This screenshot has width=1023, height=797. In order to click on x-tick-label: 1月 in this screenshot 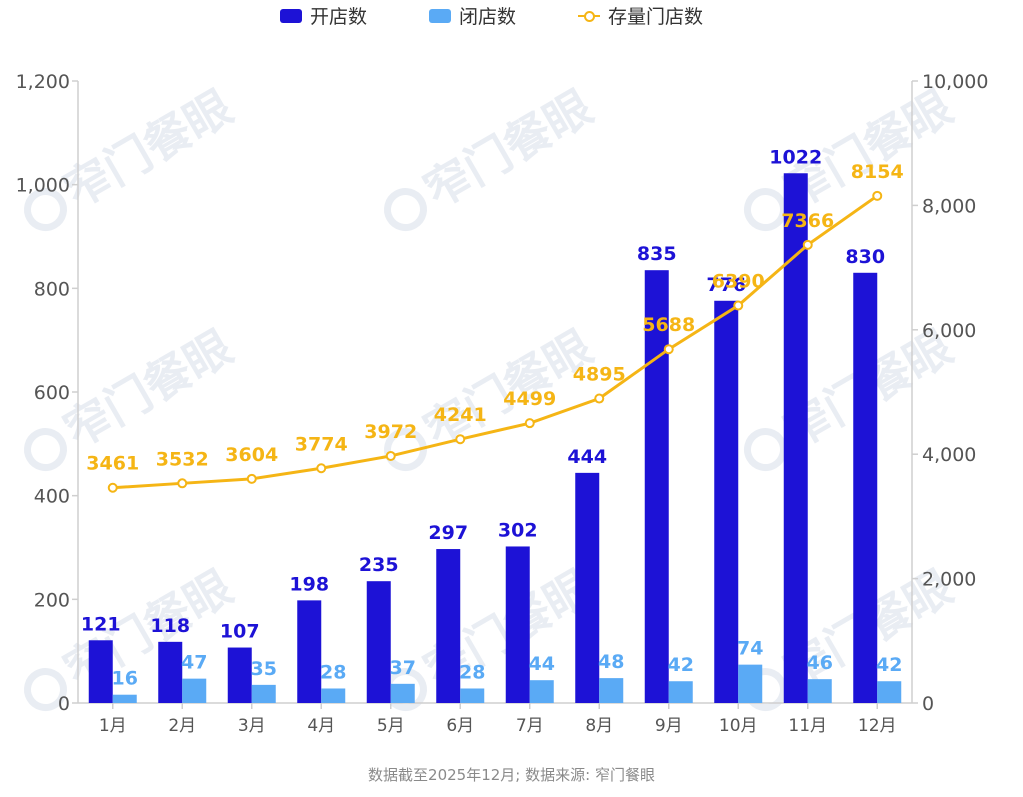, I will do `click(113, 726)`.